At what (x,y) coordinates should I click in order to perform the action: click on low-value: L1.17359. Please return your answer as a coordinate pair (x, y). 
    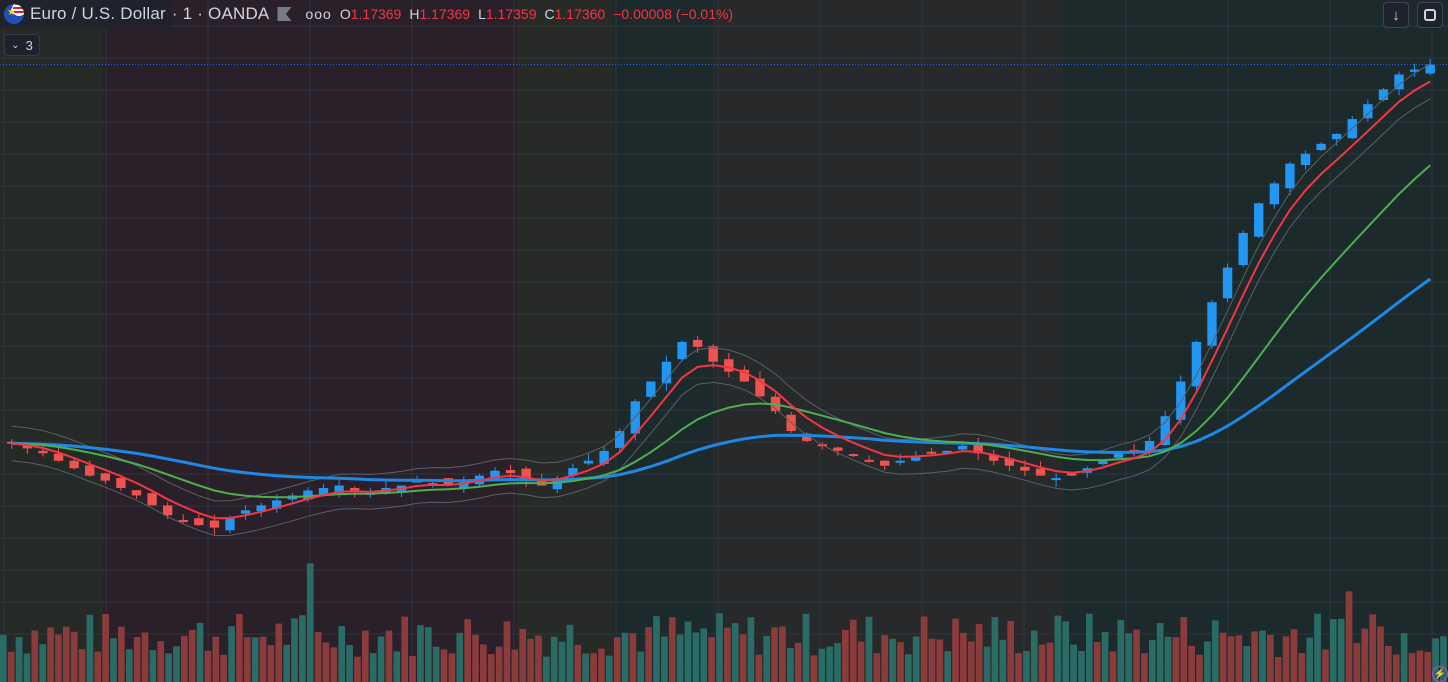
    Looking at the image, I should click on (507, 14).